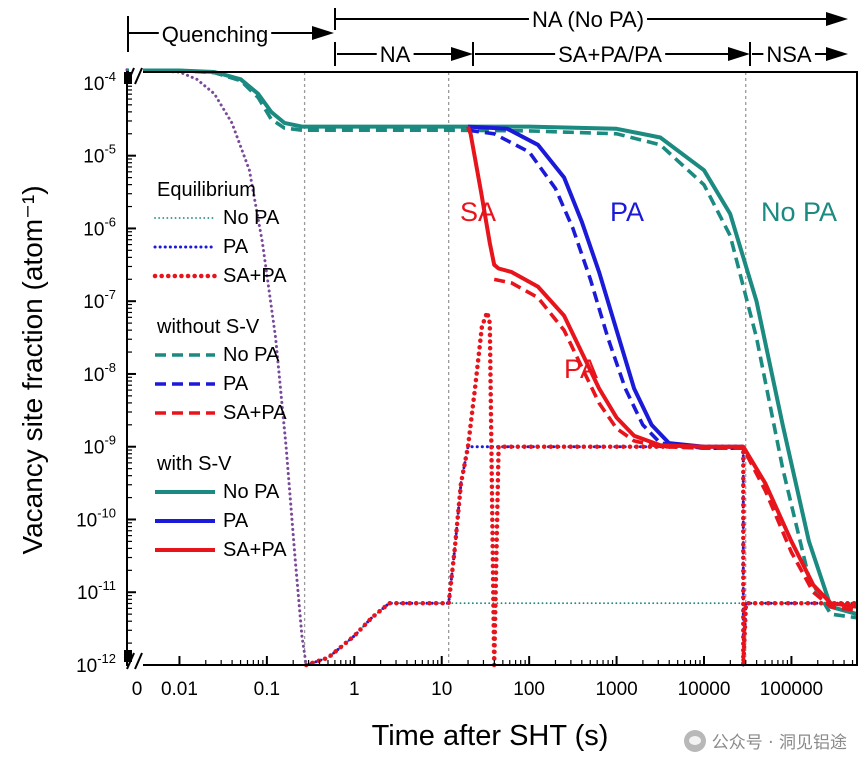  I want to click on annotations: SA PA No PA PA, so click(648, 290).